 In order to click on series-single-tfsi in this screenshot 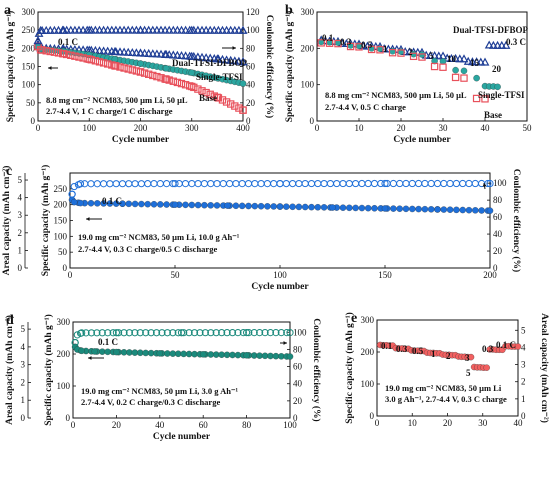, I will do `click(409, 64)`.